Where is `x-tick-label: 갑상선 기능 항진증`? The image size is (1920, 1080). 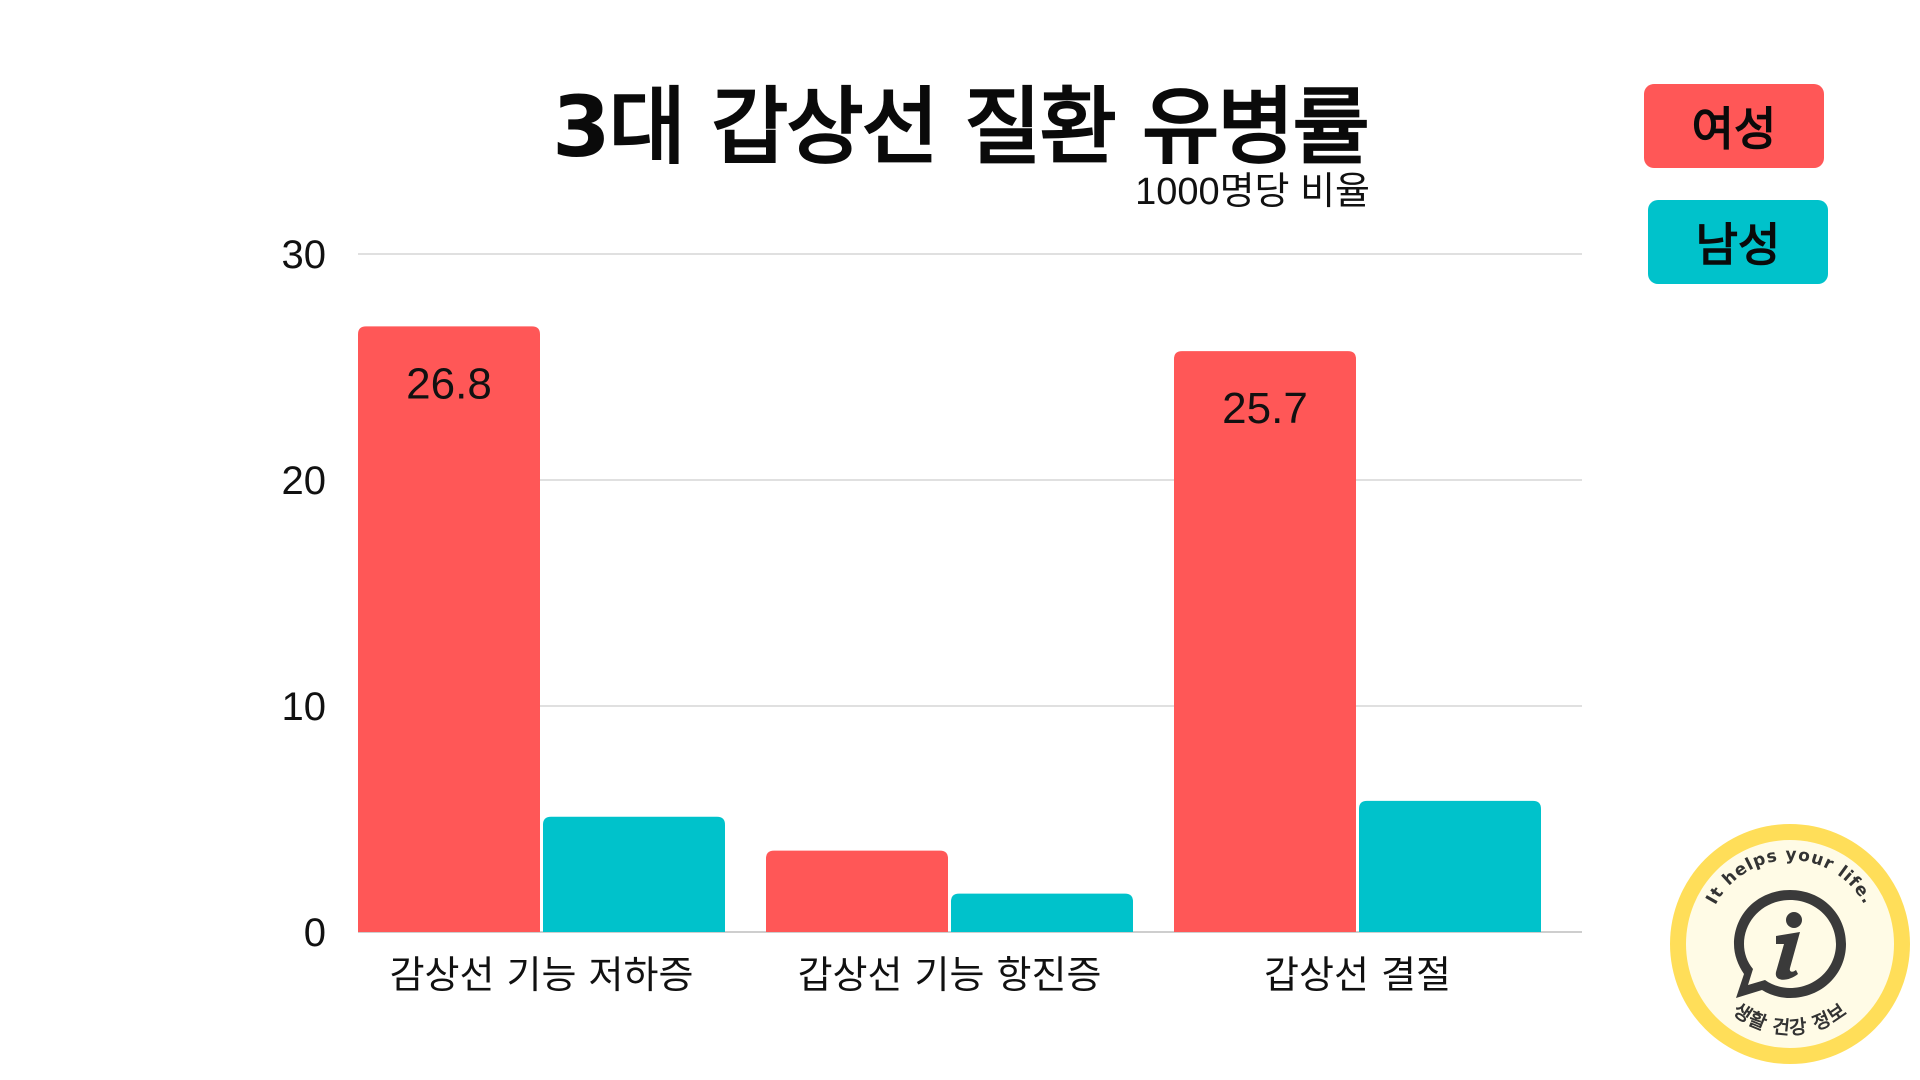
x-tick-label: 갑상선 기능 항진증 is located at coordinates (950, 975).